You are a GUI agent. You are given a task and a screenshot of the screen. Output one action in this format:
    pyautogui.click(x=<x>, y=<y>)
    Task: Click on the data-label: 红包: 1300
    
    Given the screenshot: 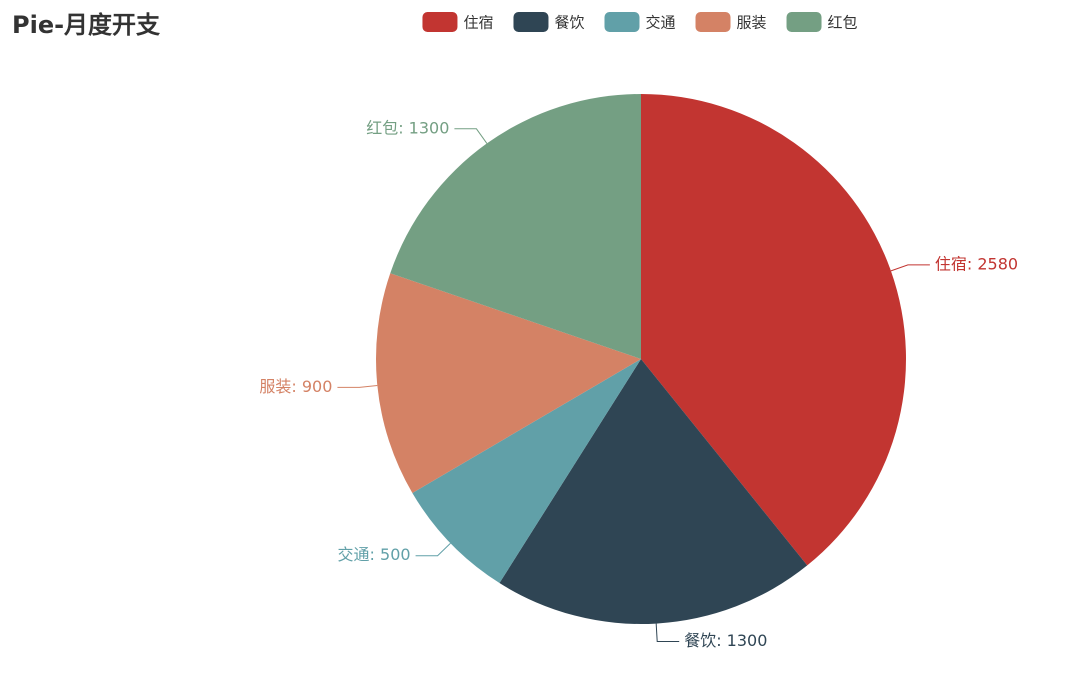 What is the action you would take?
    pyautogui.click(x=407, y=127)
    